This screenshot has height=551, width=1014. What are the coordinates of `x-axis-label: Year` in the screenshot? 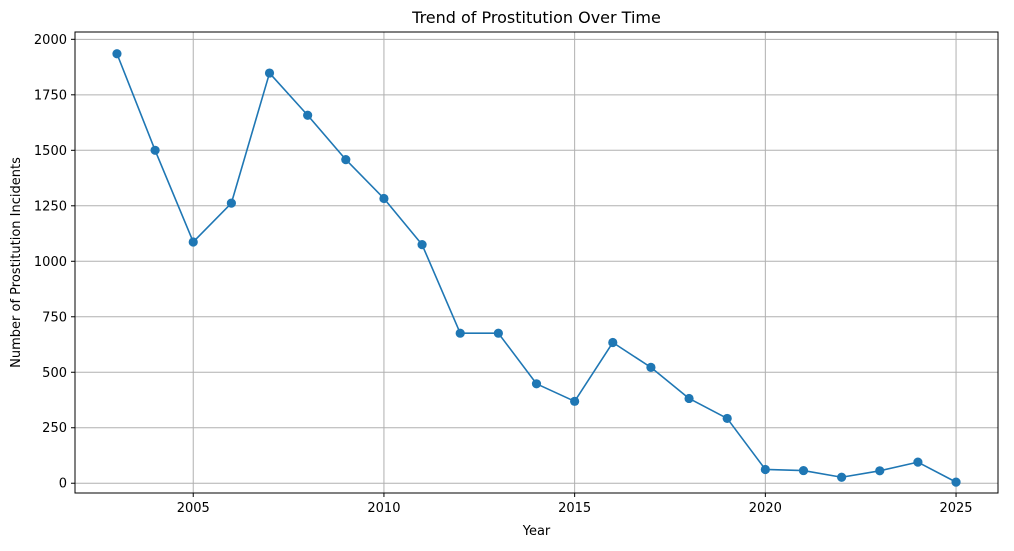 It's located at (536, 531).